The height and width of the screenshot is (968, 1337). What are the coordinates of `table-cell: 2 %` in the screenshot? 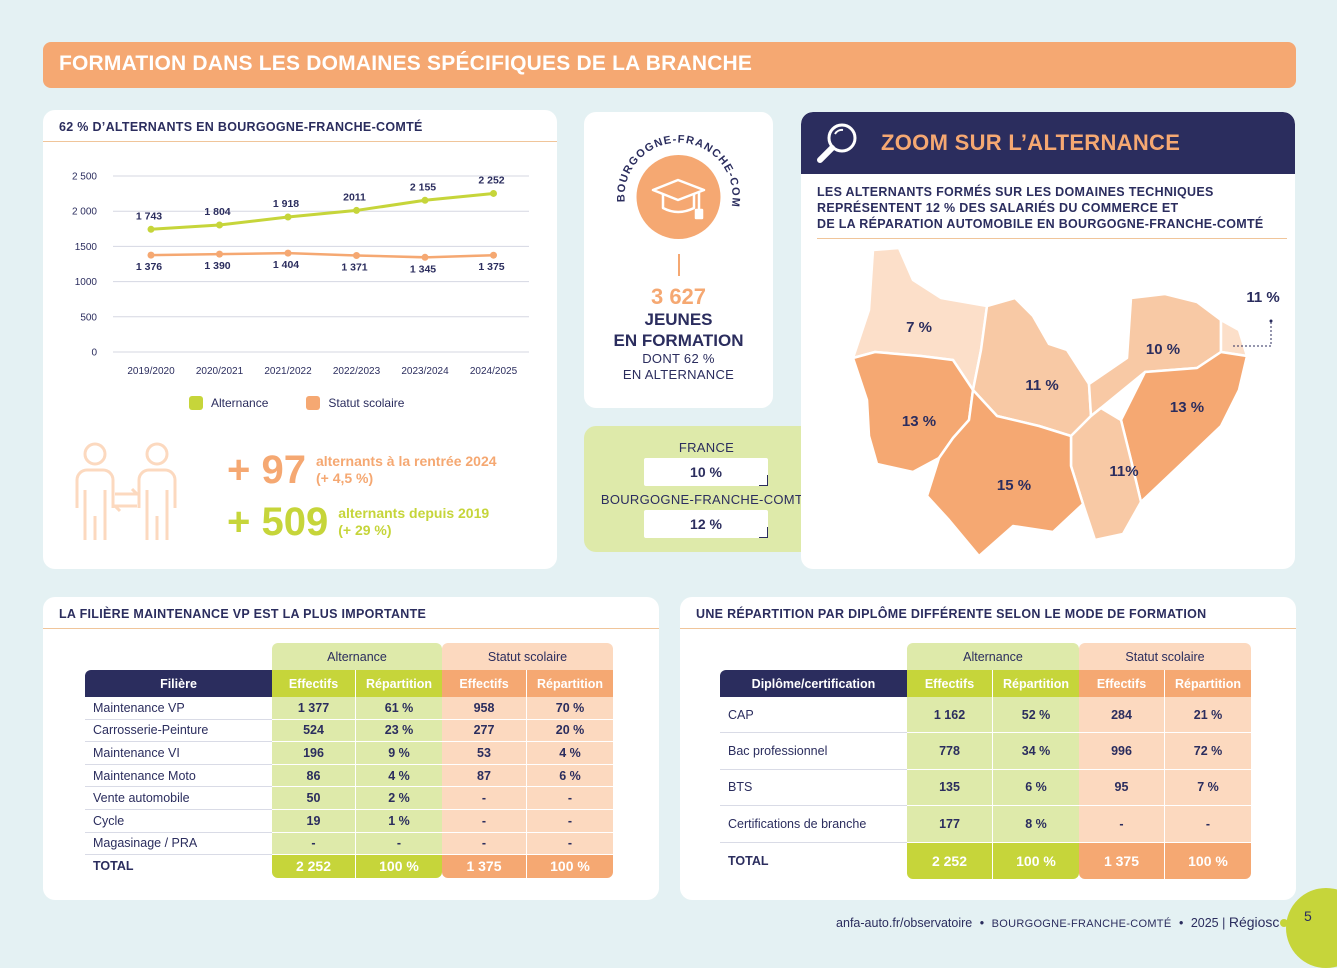 It's located at (399, 798).